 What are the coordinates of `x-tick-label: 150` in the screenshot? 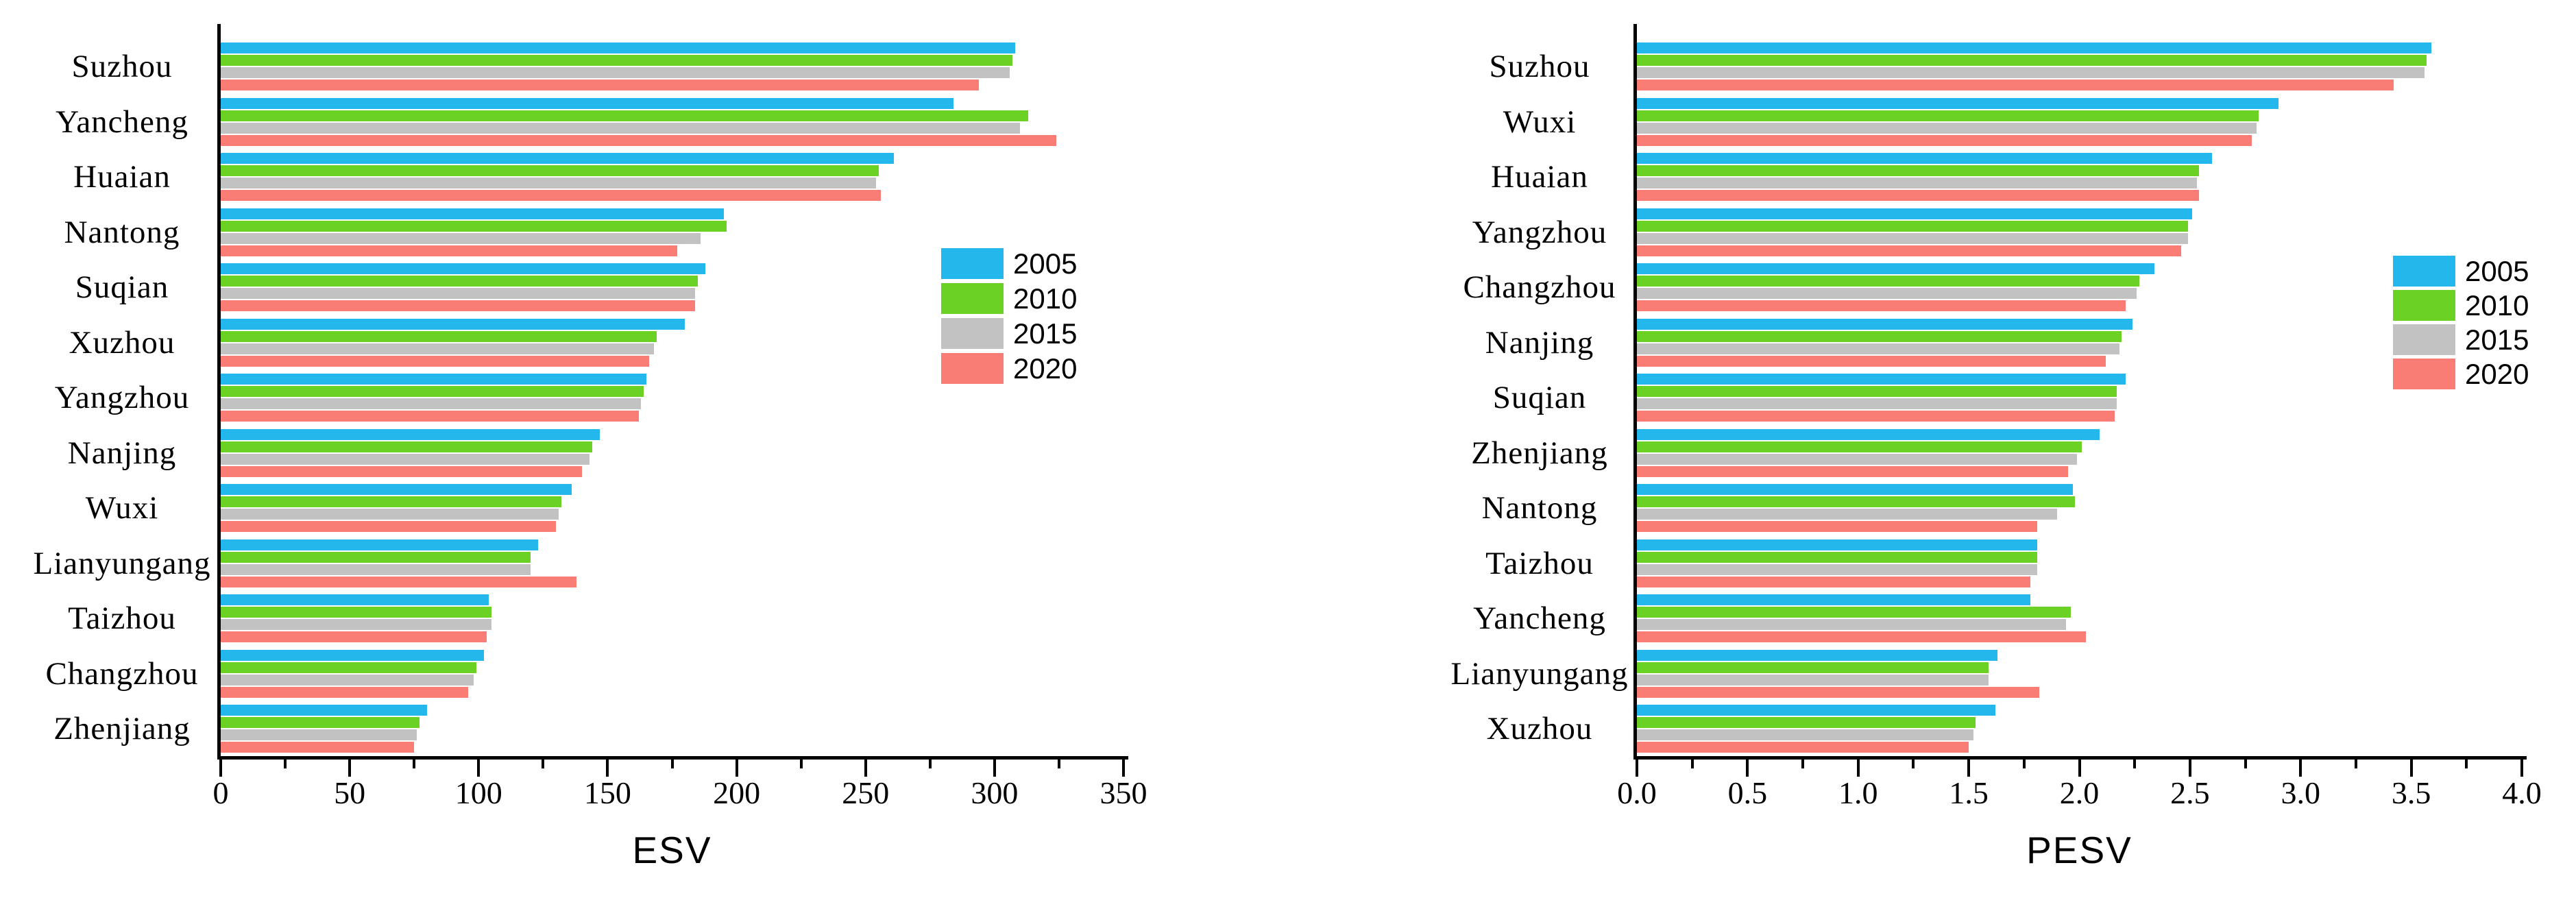 It's located at (607, 792).